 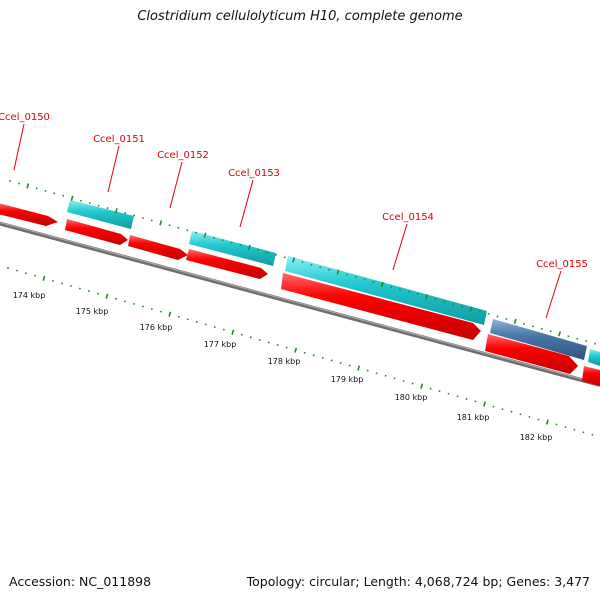 I want to click on scale-label: 176 kbp, so click(x=156, y=327).